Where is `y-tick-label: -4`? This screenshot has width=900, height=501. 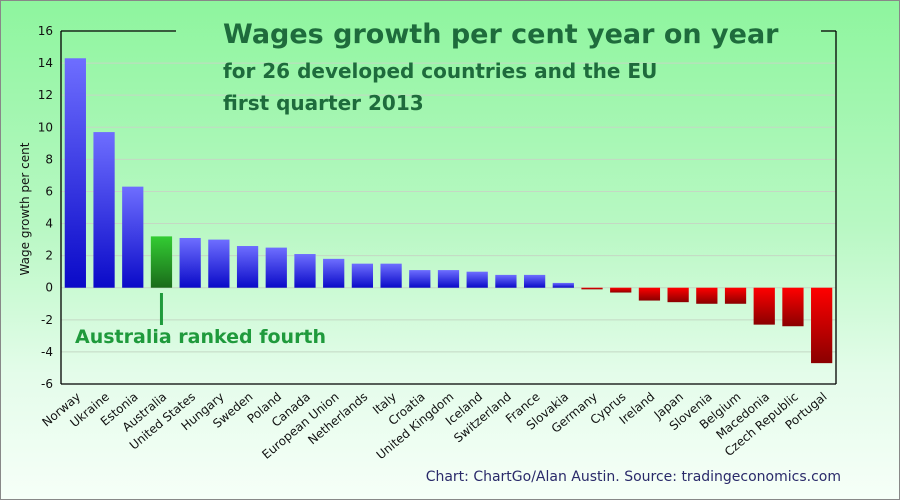
y-tick-label: -4 is located at coordinates (47, 352).